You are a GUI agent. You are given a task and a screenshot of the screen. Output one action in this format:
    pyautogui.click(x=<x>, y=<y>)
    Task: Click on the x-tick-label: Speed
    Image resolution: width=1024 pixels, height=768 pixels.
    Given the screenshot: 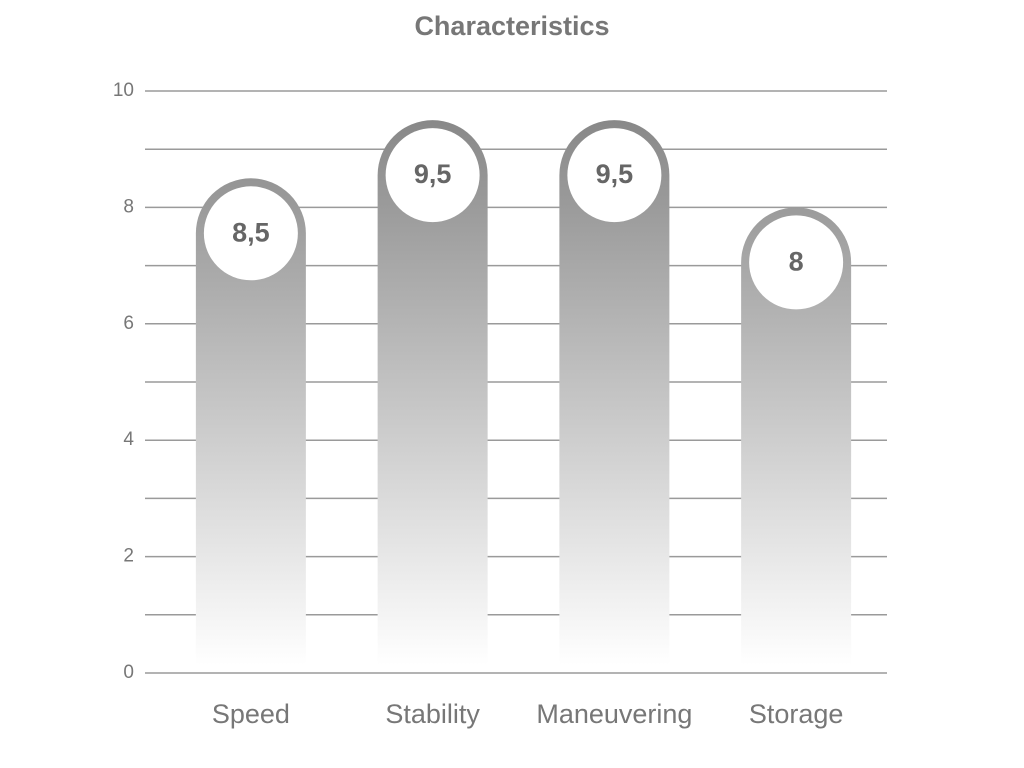 What is the action you would take?
    pyautogui.click(x=251, y=714)
    